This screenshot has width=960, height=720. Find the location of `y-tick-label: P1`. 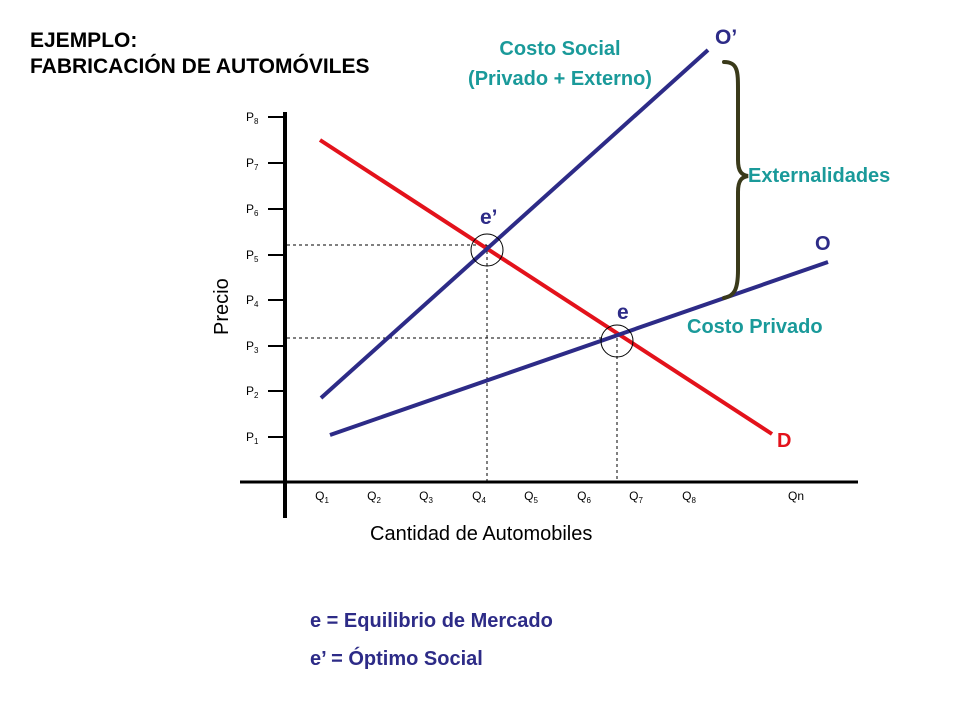

y-tick-label: P1 is located at coordinates (252, 438).